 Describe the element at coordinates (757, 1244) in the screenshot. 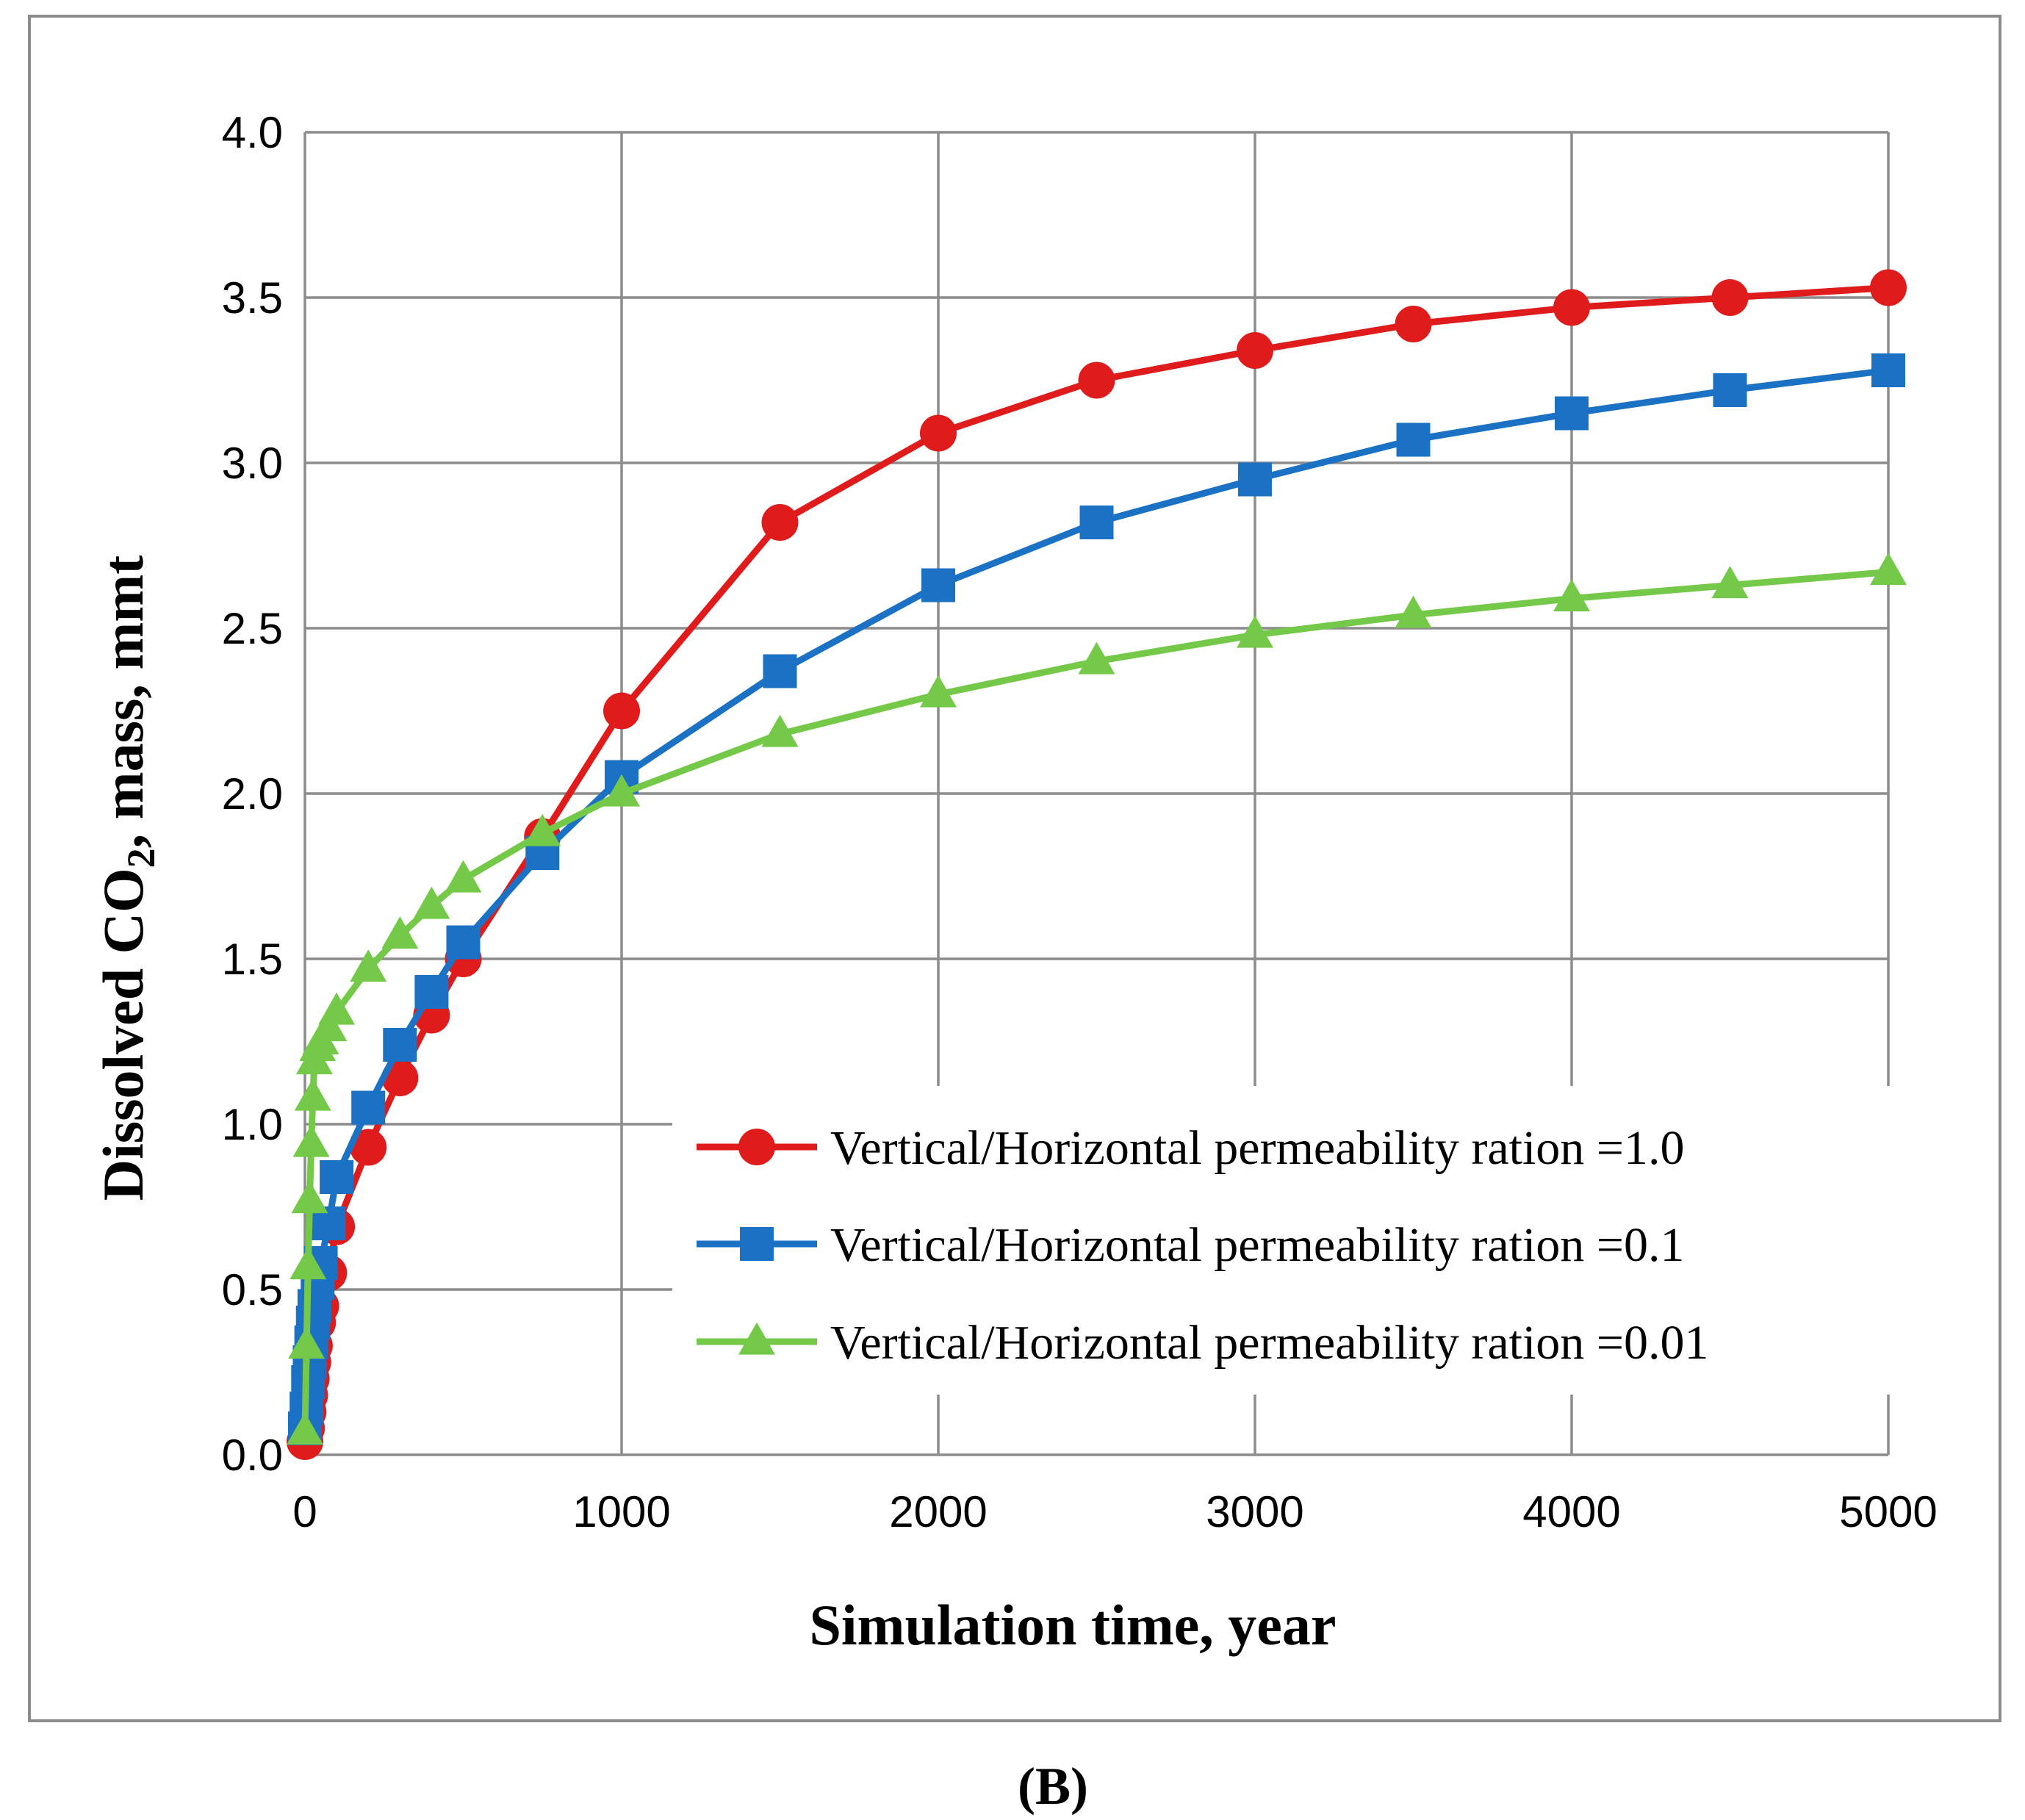

I see `legend-marker-square` at that location.